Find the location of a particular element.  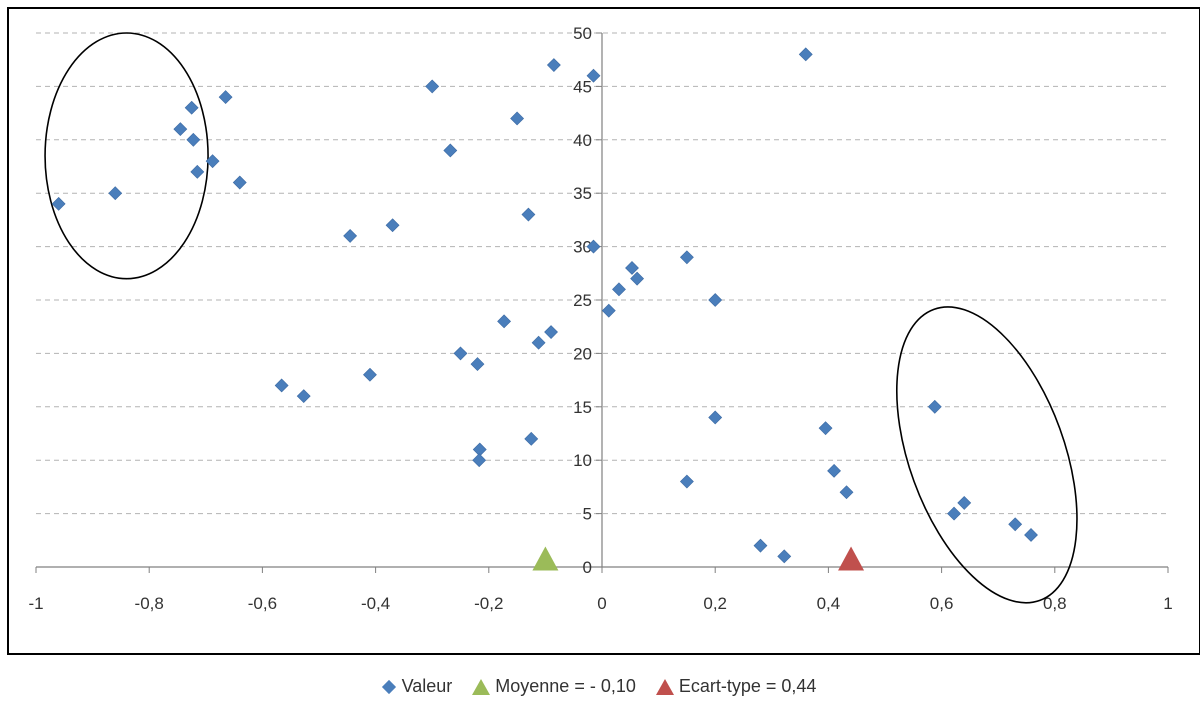

y-axis-ticks: 0 5 10 15 20 25 30 35 40 45 50 is located at coordinates (587, 300).